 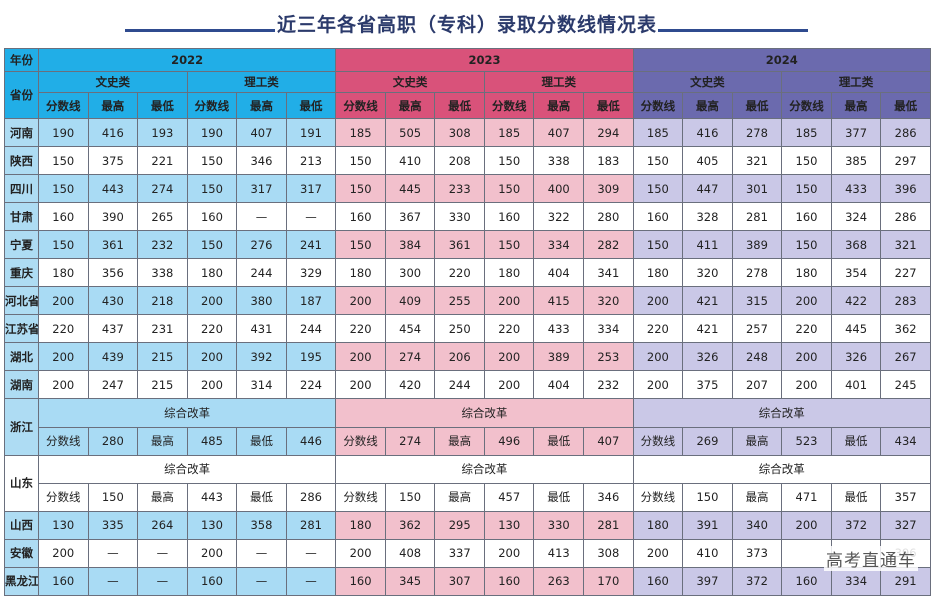 What do you see at coordinates (212, 329) in the screenshot?
I see `score-cell: 220` at bounding box center [212, 329].